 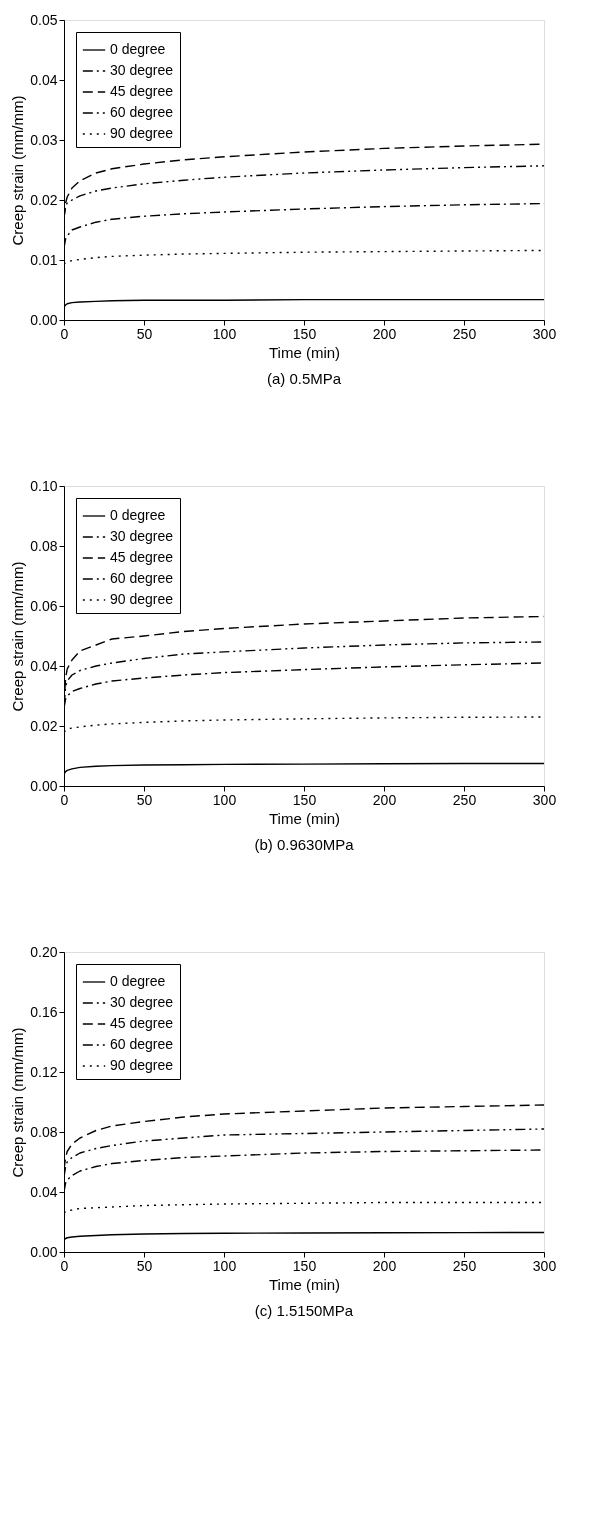 I want to click on y-tick-label: 0.03, so click(x=44, y=139).